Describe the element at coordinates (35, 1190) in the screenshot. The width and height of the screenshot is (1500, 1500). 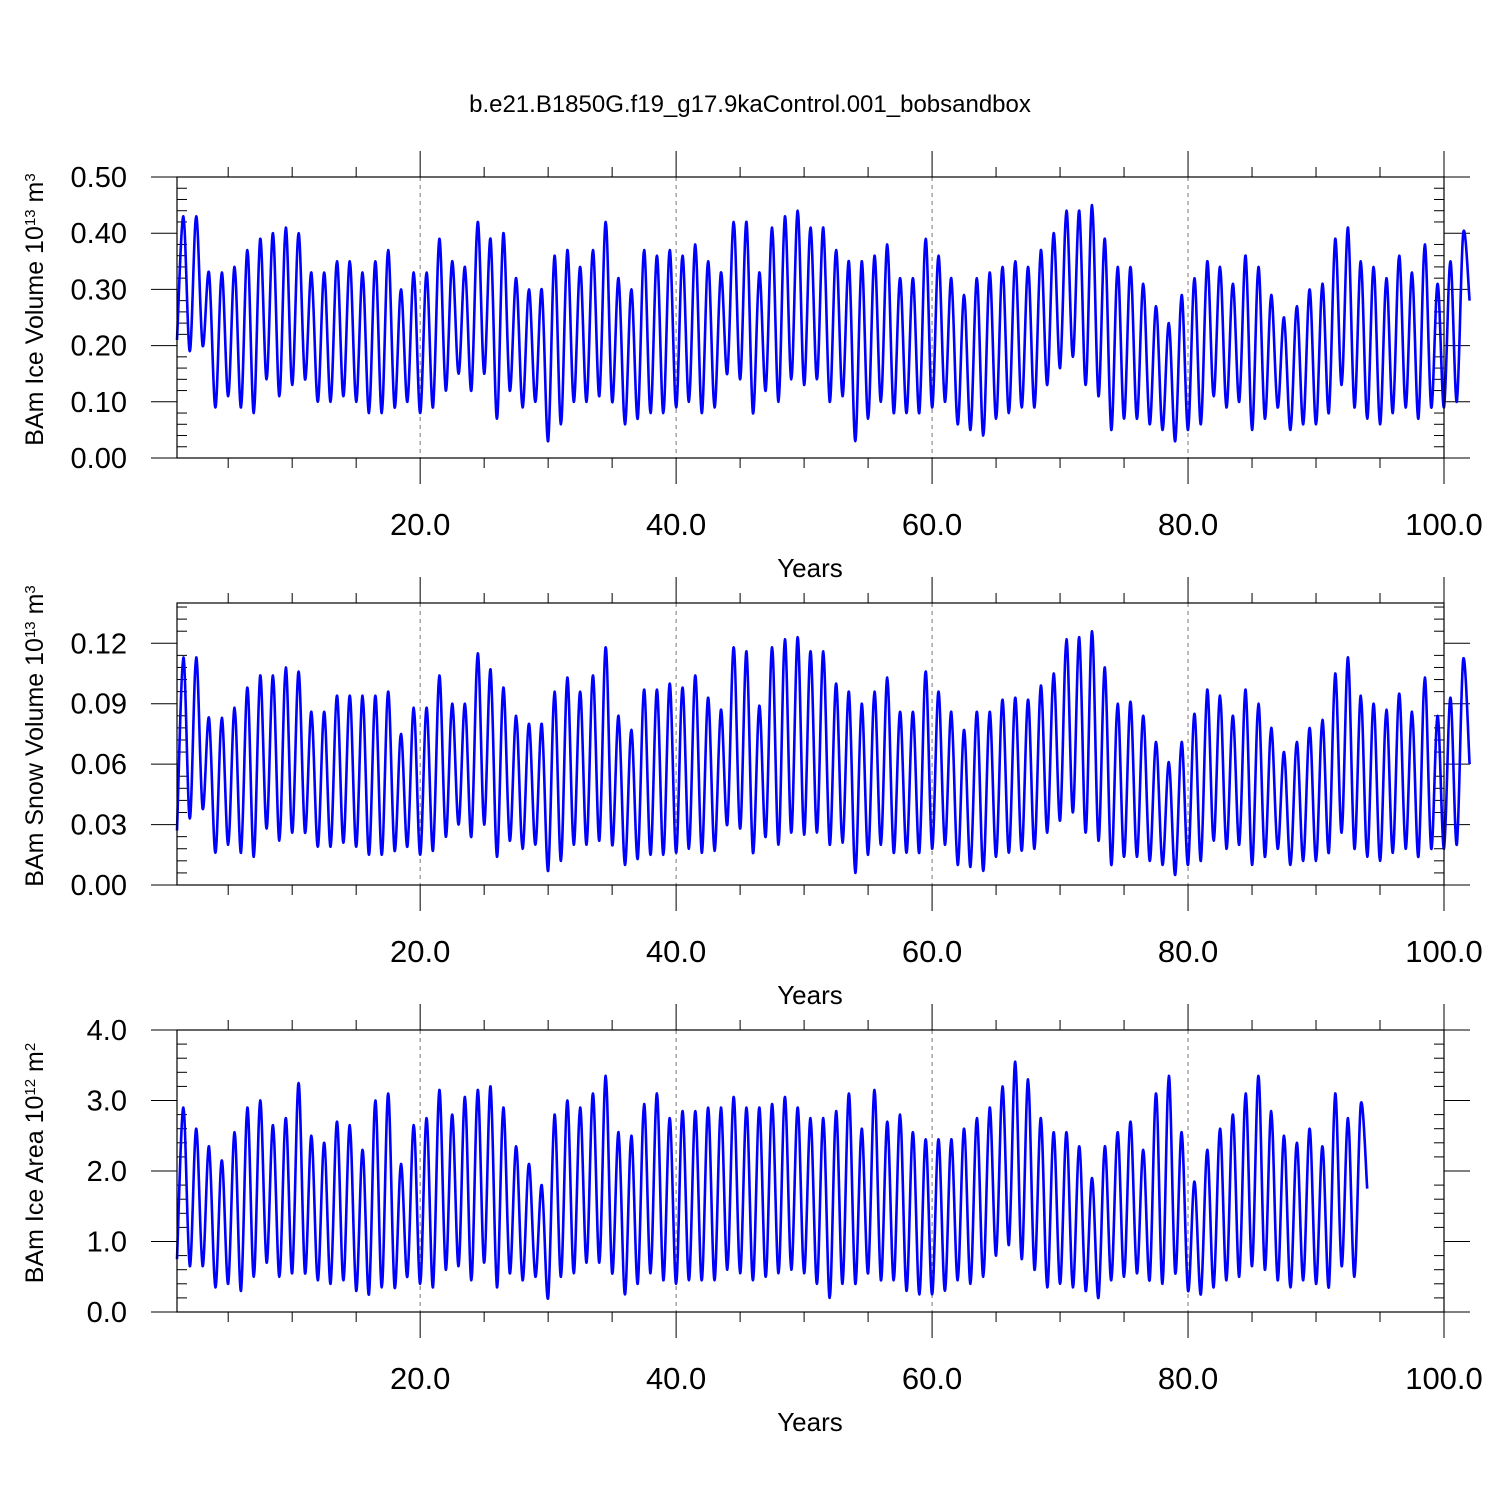
I see `y-axis-label-text: BAm Ice Area 10` at that location.